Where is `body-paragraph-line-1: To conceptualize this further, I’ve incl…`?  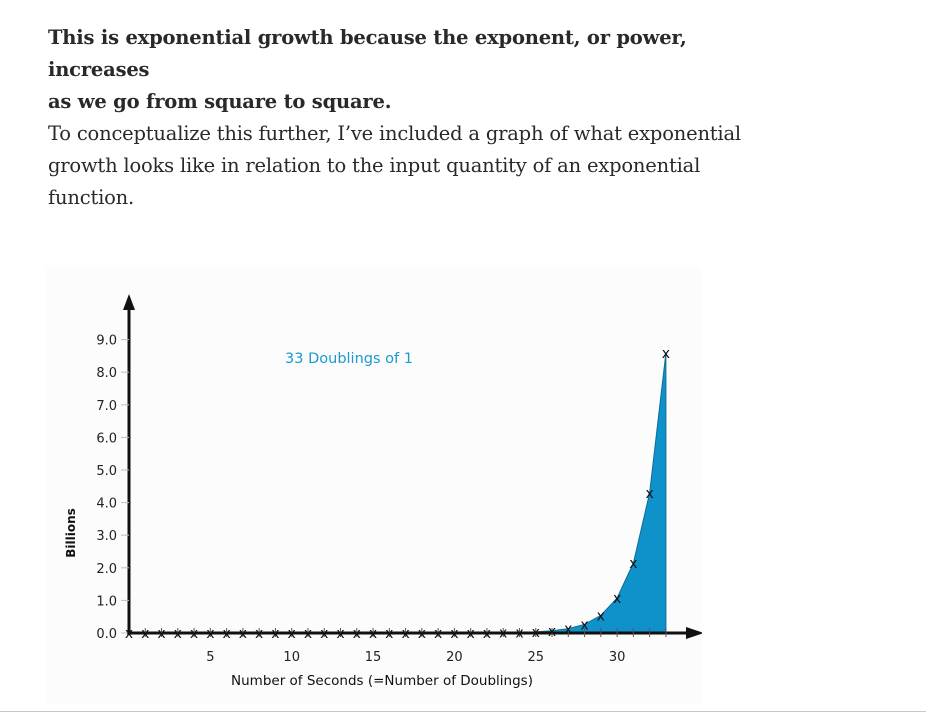 body-paragraph-line-1: To conceptualize this further, I’ve incl… is located at coordinates (394, 133).